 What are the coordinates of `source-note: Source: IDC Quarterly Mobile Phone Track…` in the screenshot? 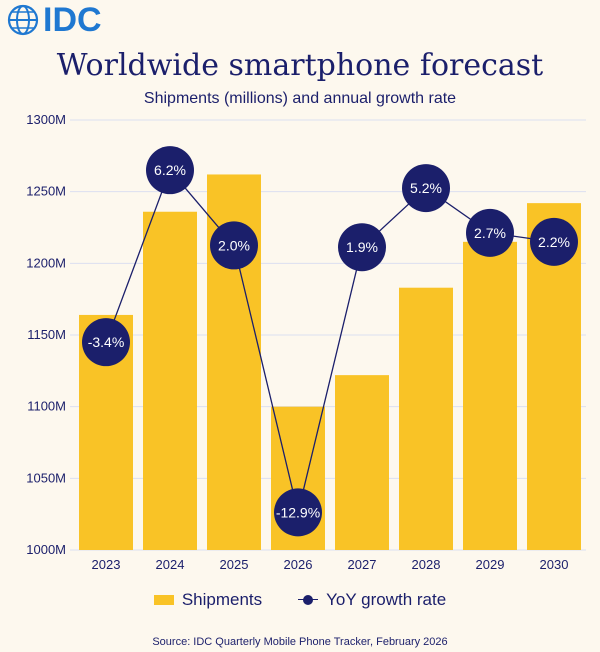 It's located at (300, 642).